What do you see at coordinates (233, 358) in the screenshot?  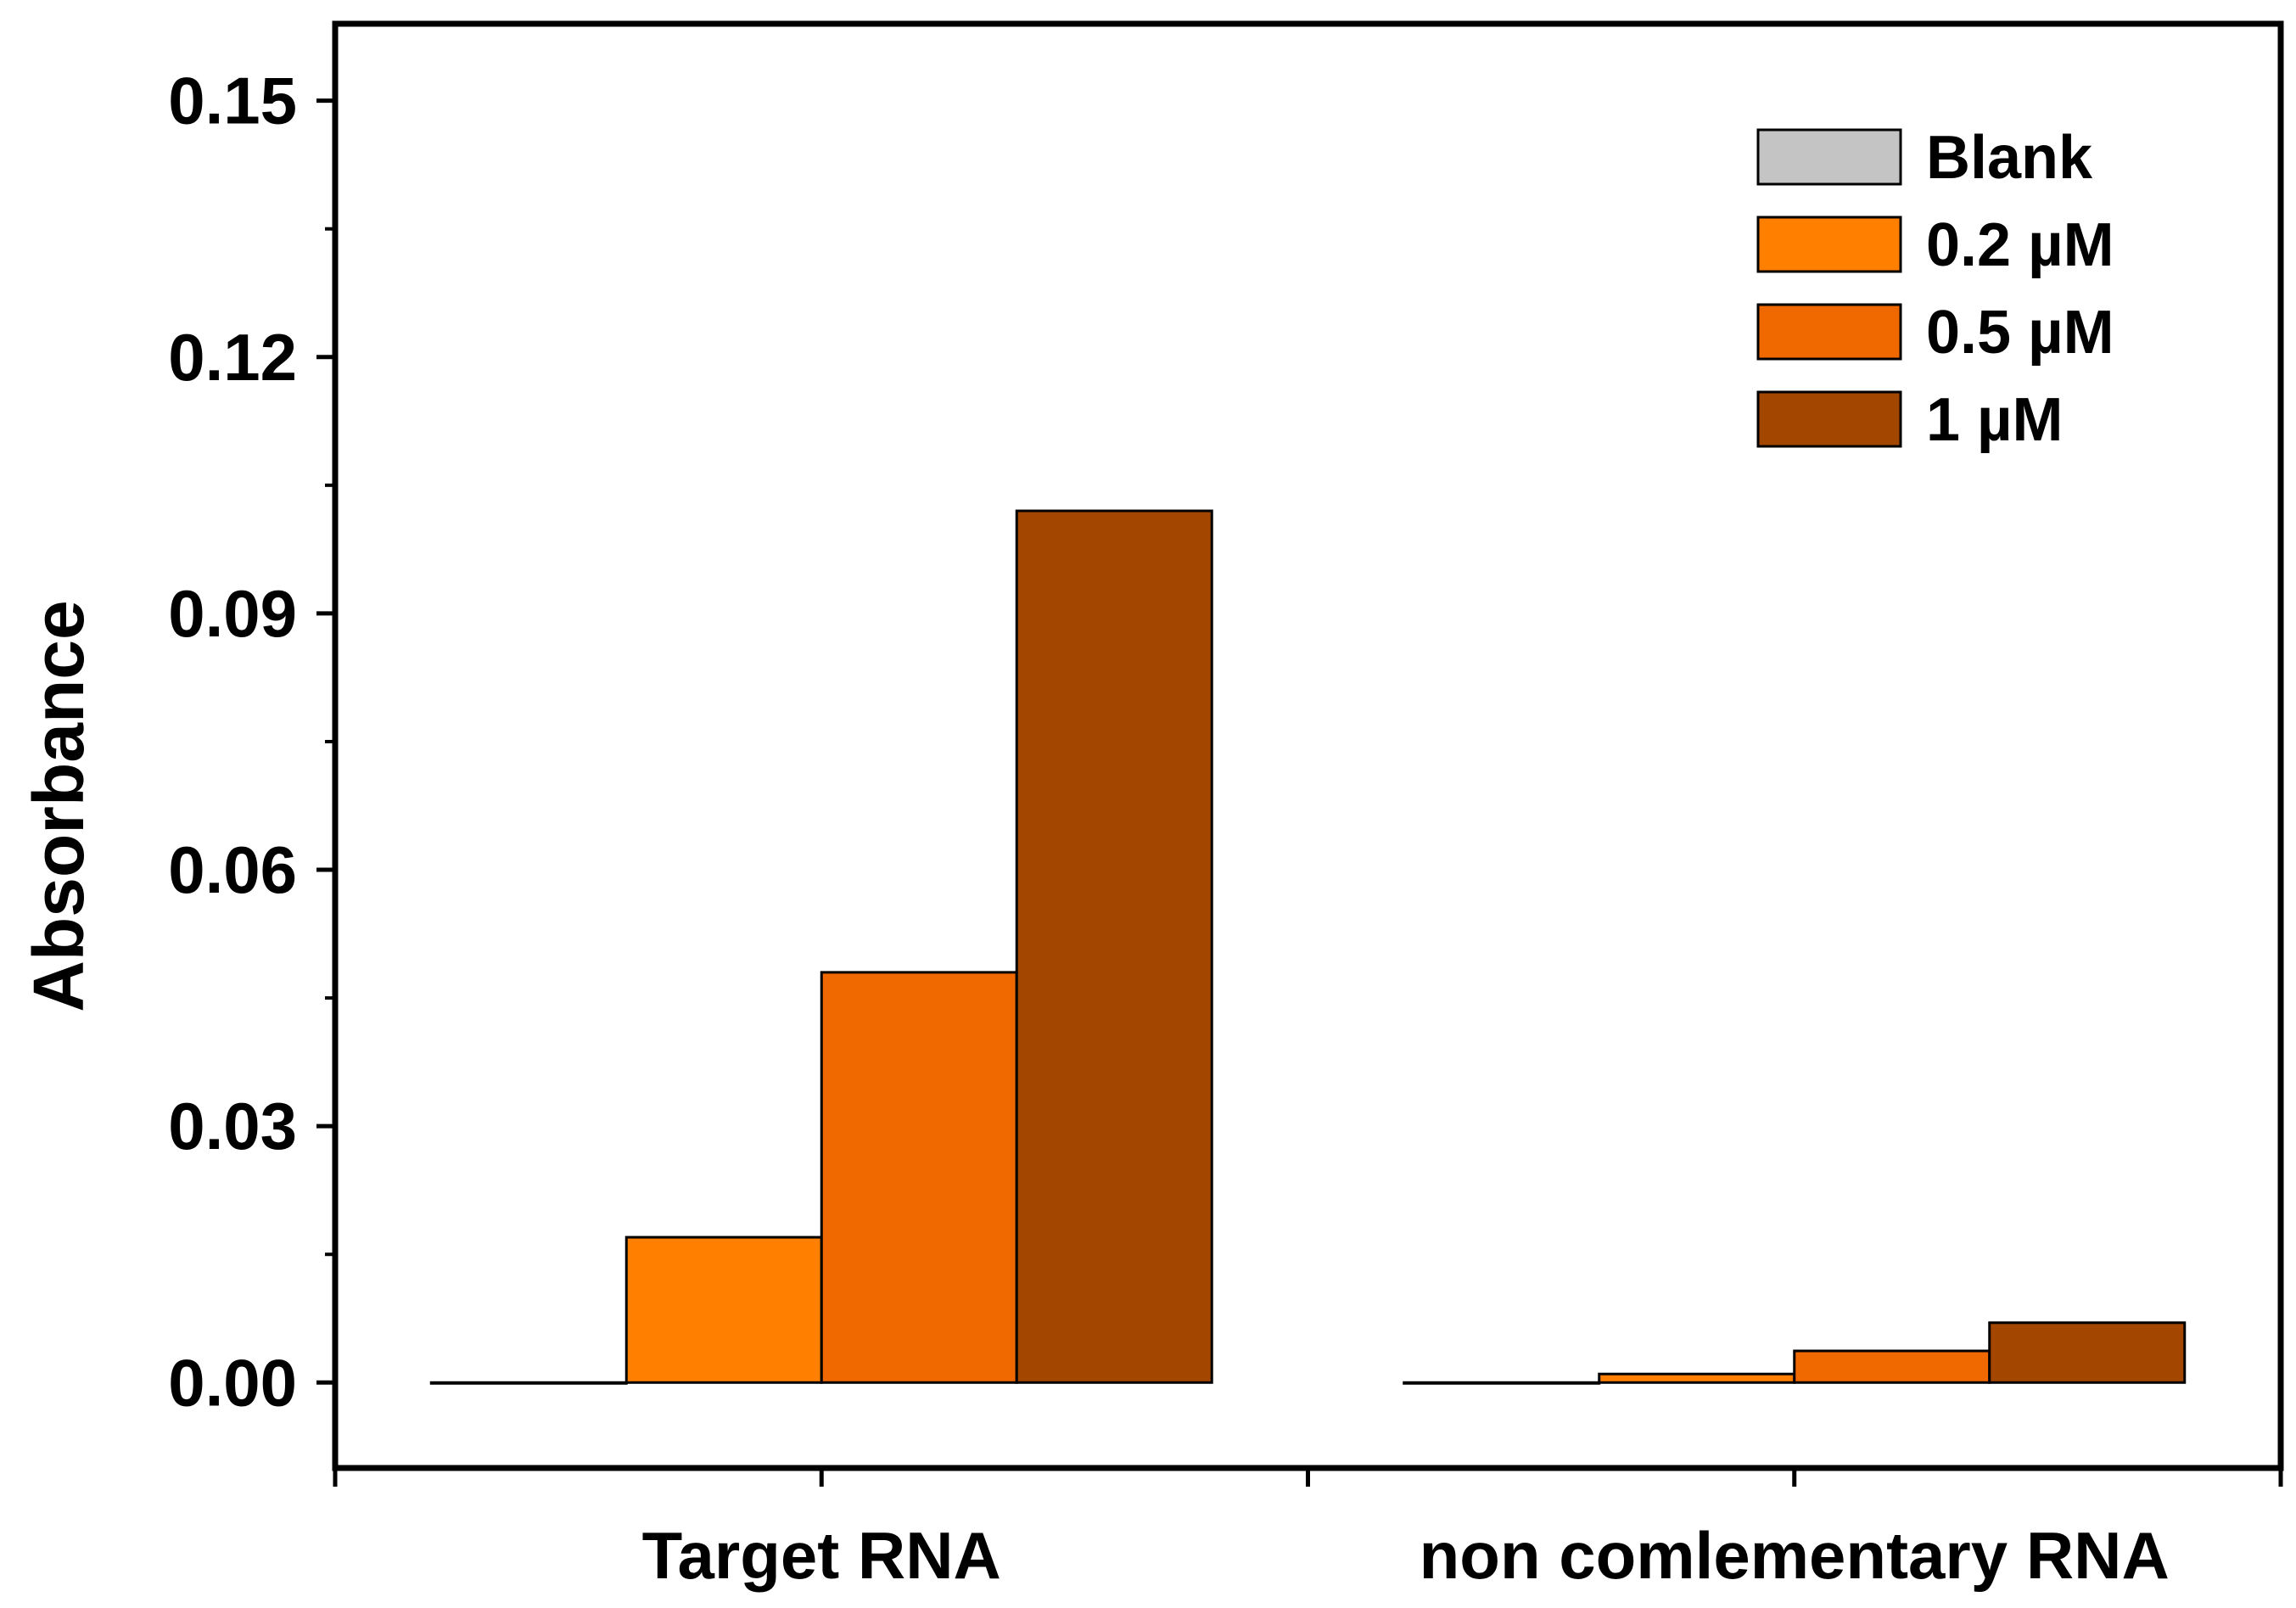 I see `y-tick-label: 0.12` at bounding box center [233, 358].